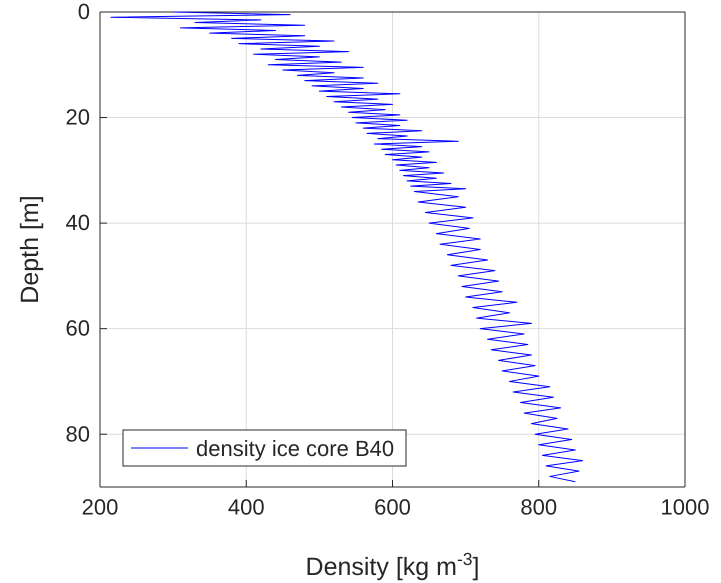 This screenshot has height=583, width=721. What do you see at coordinates (100, 507) in the screenshot?
I see `x-tick-label: 200` at bounding box center [100, 507].